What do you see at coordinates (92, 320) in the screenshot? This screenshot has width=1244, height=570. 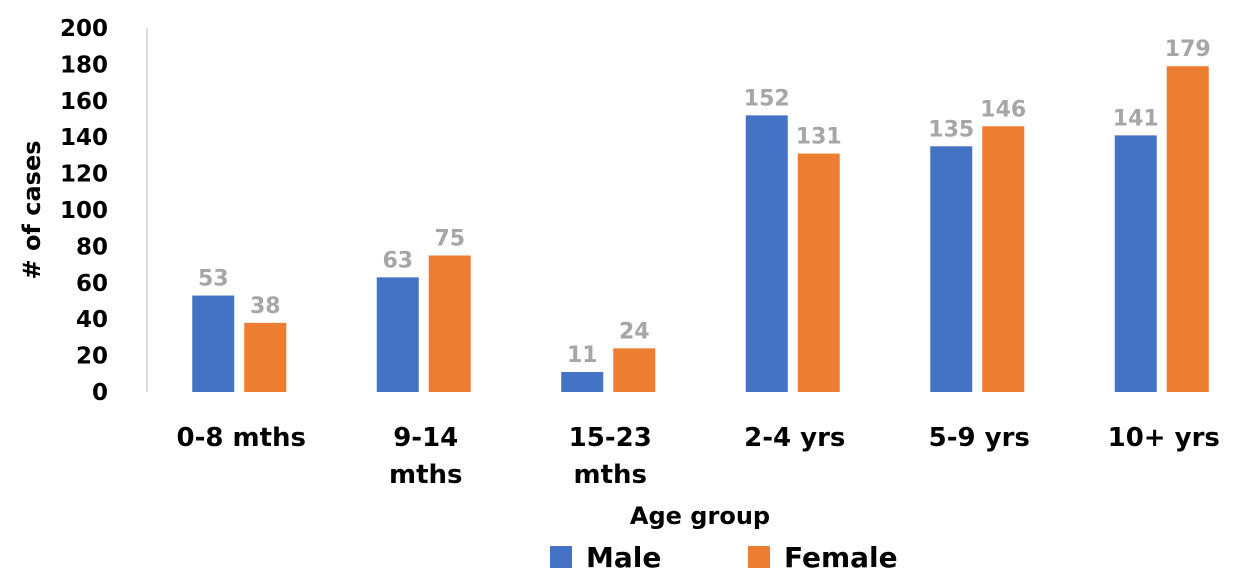 I see `y-tick-label: 40` at bounding box center [92, 320].